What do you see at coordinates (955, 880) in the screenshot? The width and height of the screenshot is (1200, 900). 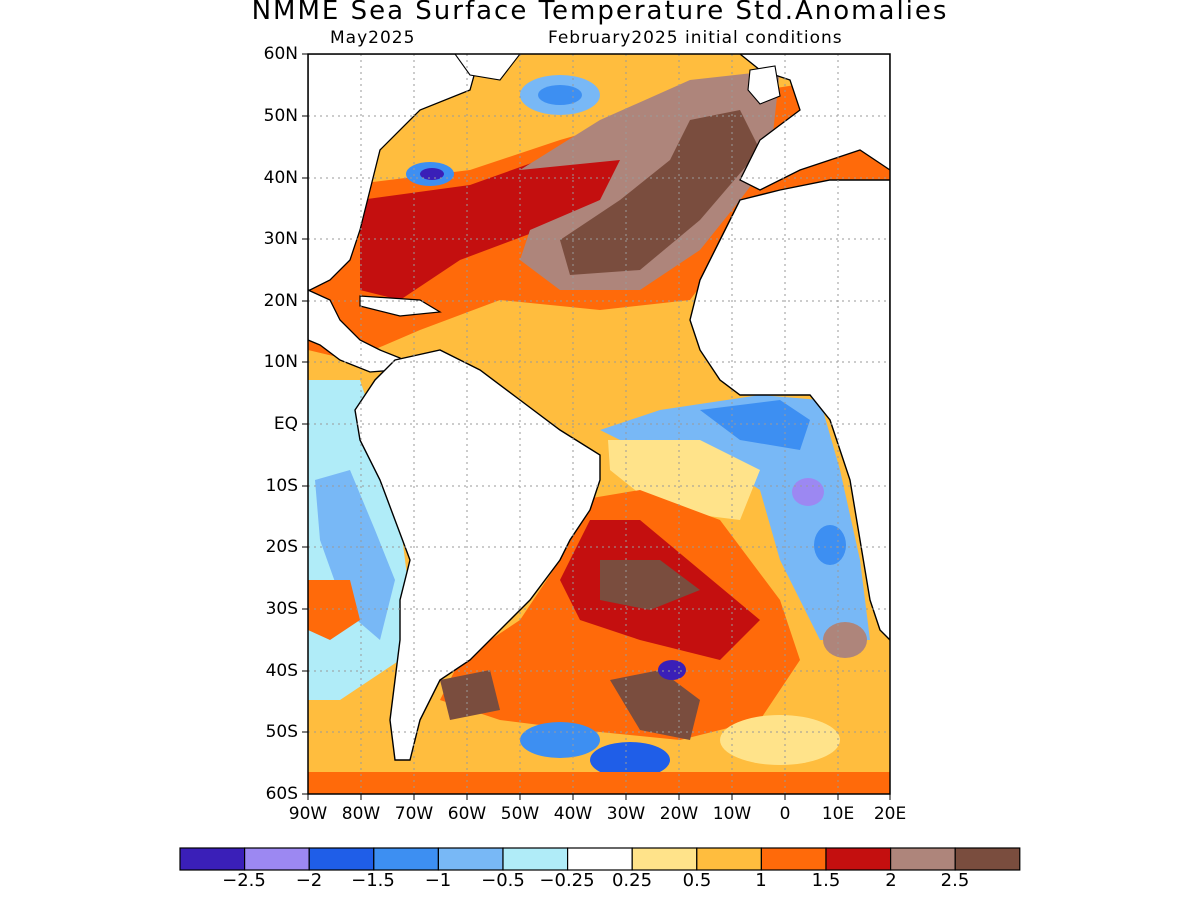 I see `colorbar-label: 2.5` at bounding box center [955, 880].